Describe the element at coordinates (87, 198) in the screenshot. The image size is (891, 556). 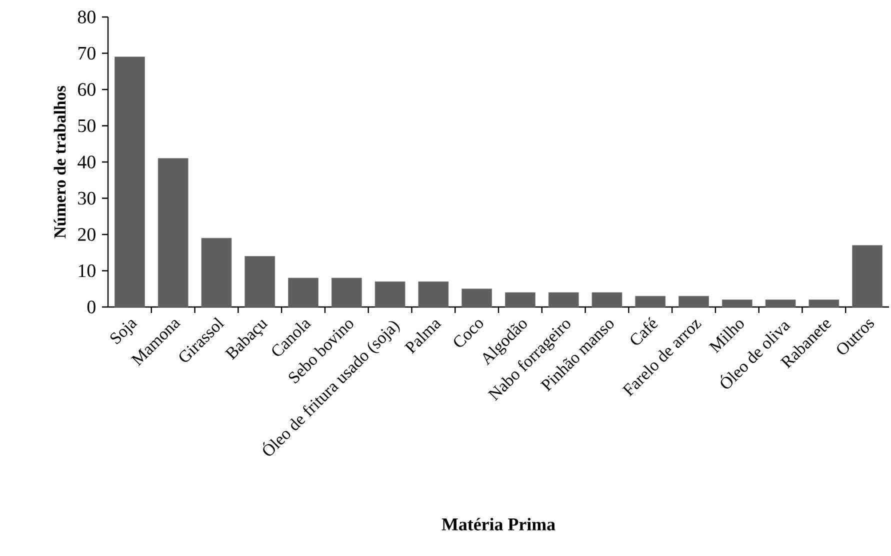
I see `y-tick-label: 30` at that location.